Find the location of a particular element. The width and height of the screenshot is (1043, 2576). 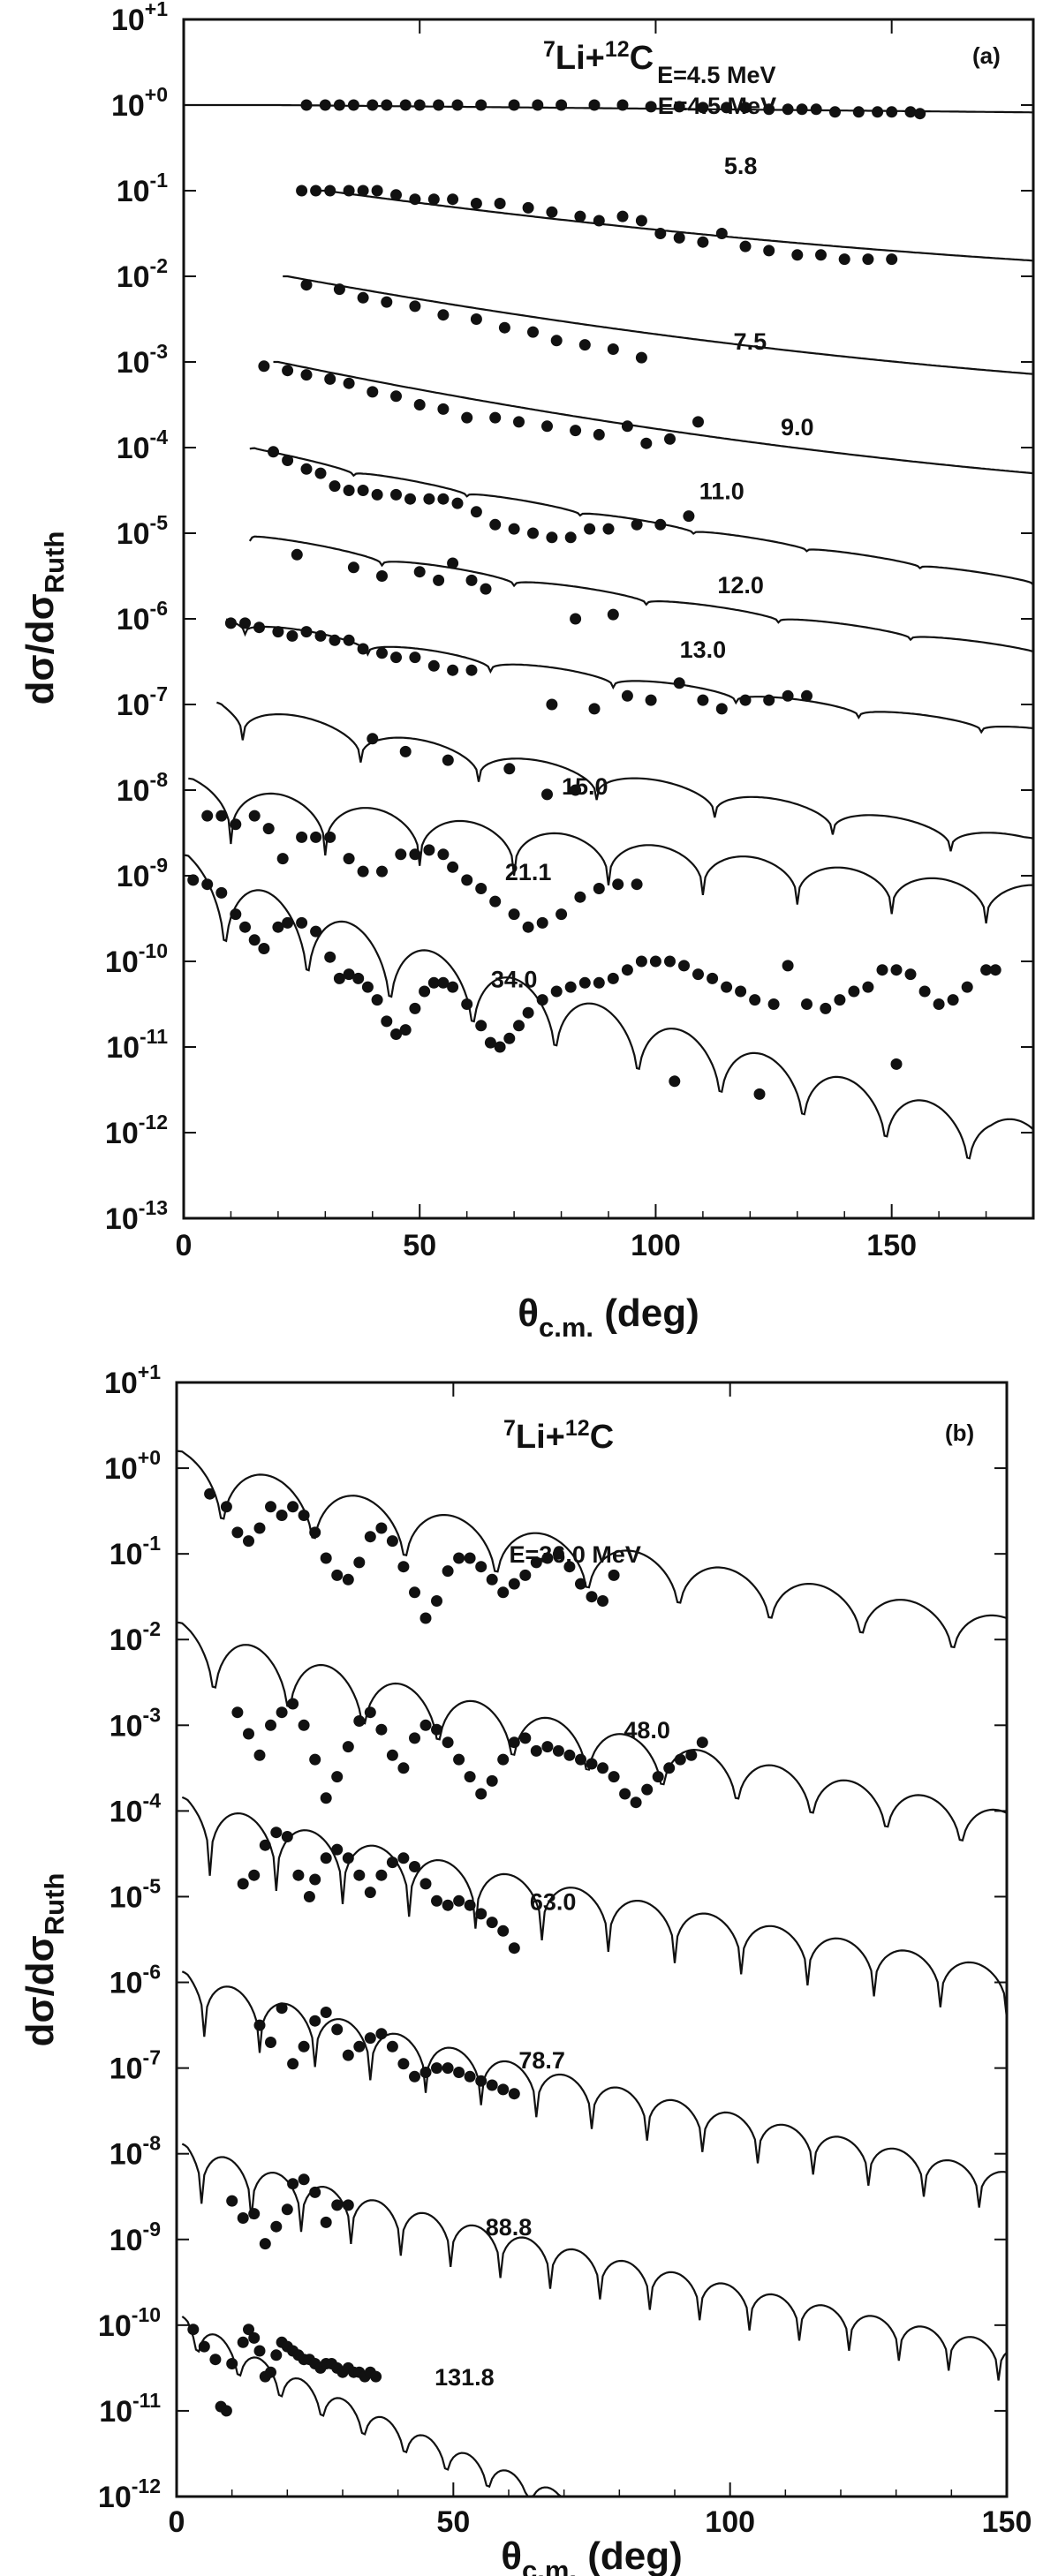

energy-label-15.0: 15.0 is located at coordinates (585, 787).